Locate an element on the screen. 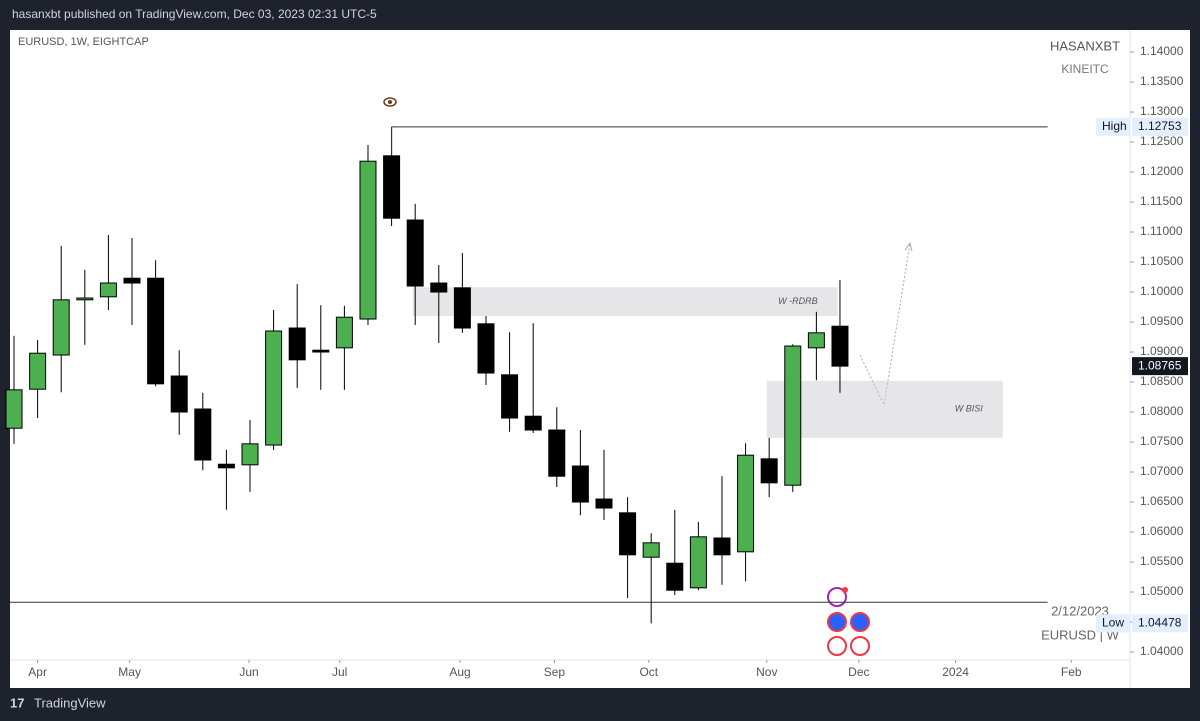 This screenshot has height=721, width=1200. zone-label: W -RDRB is located at coordinates (798, 301).